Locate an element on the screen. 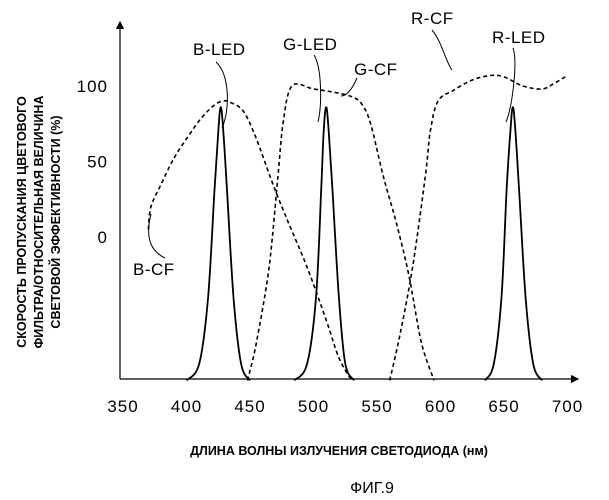  x-tick-labels: 350 400 450 500 550 600 650 700 is located at coordinates (345, 406).